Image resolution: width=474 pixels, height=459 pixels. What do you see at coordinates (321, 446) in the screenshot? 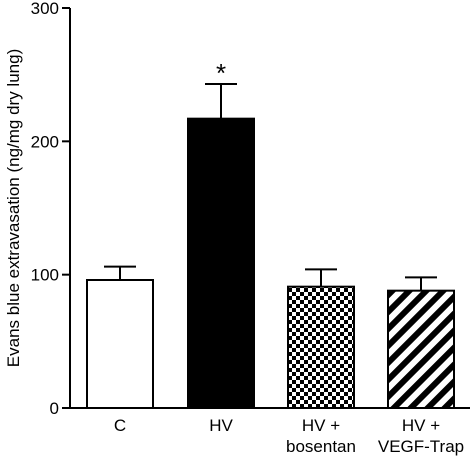
I see `x-tick-label: bosentan` at bounding box center [321, 446].